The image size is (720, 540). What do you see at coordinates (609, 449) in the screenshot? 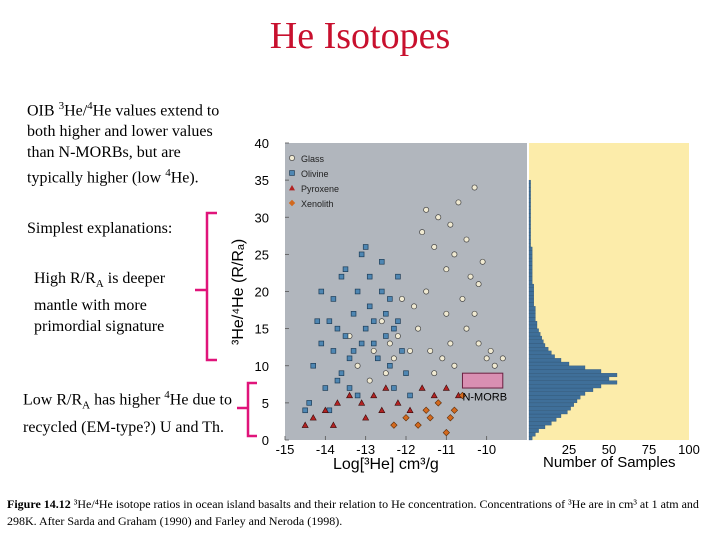
I see `histogram-tick-label: 50` at bounding box center [609, 449].